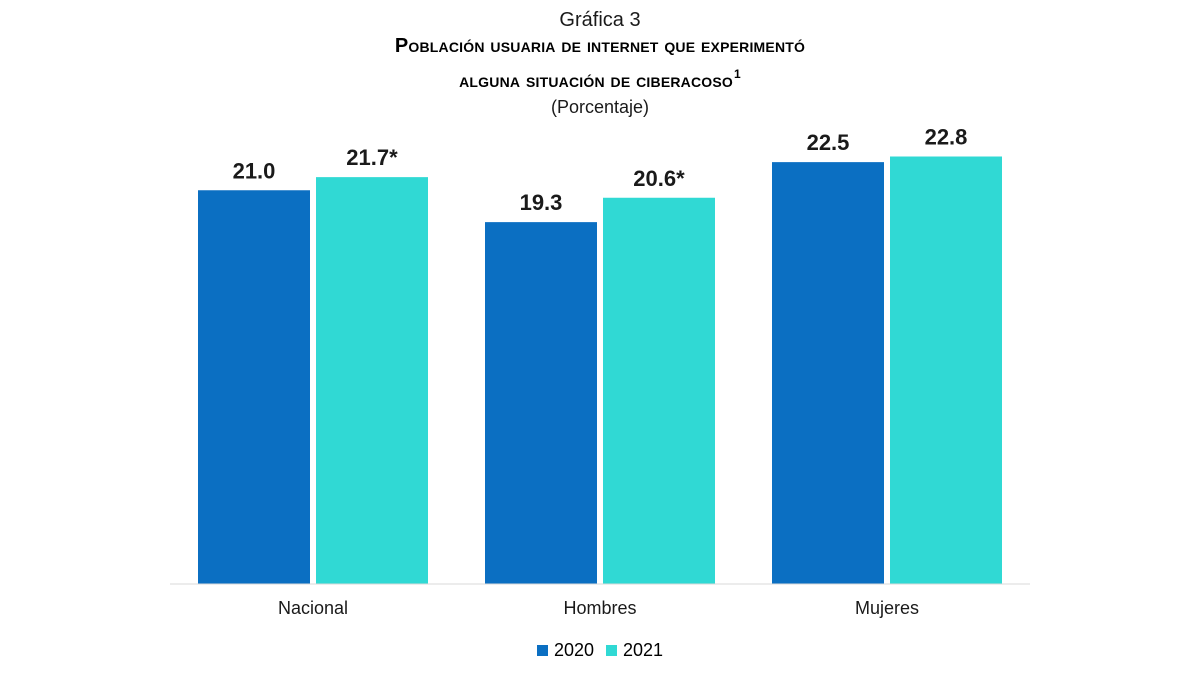 The height and width of the screenshot is (675, 1200). What do you see at coordinates (611, 650) in the screenshot?
I see `legend-swatch-2021` at bounding box center [611, 650].